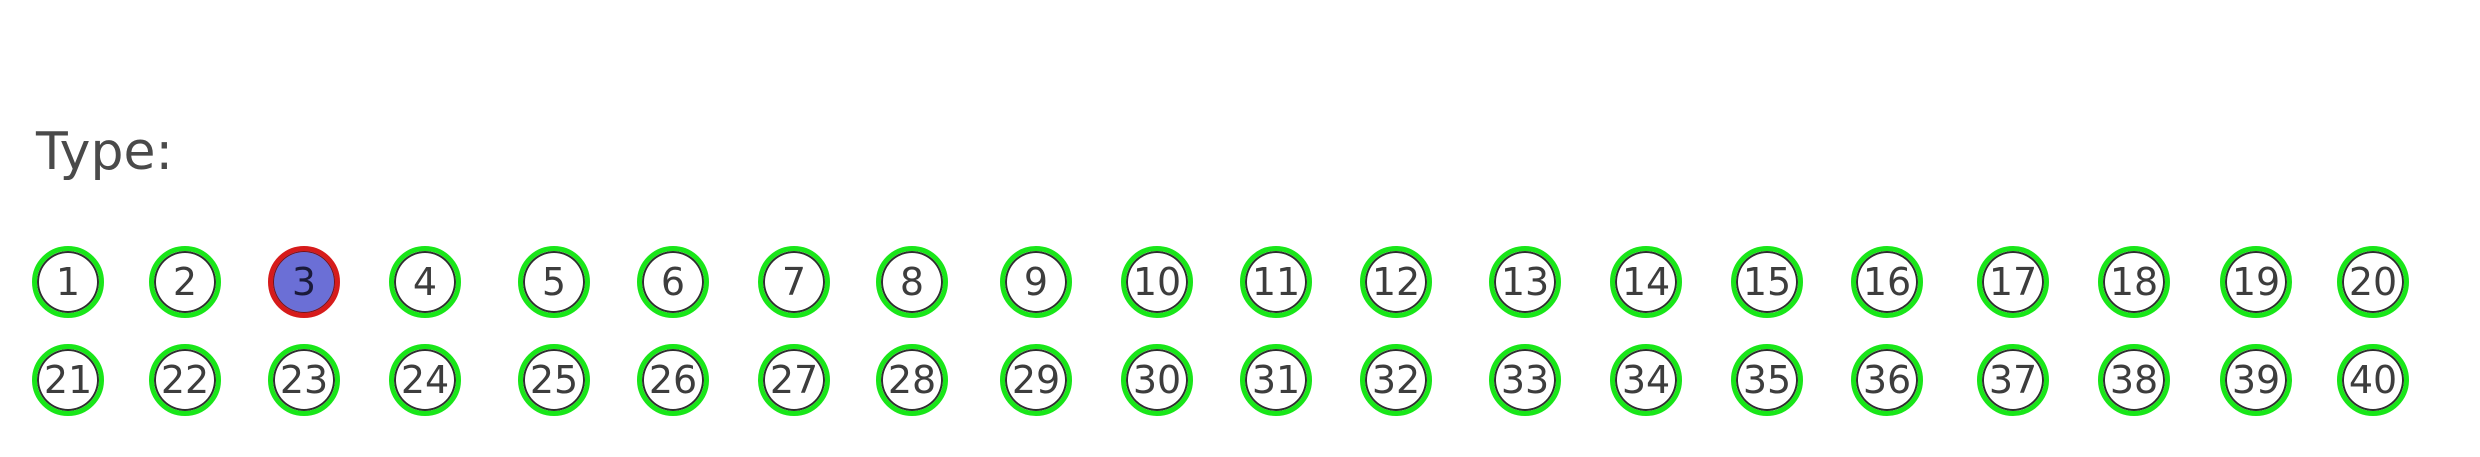 This screenshot has height=457, width=2480. I want to click on type-option-28: 28, so click(912, 380).